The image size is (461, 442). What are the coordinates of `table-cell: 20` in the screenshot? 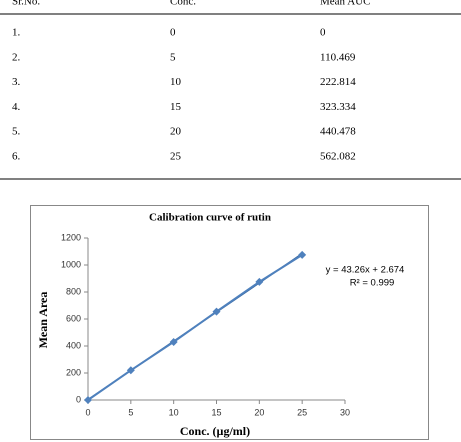 It's located at (176, 132).